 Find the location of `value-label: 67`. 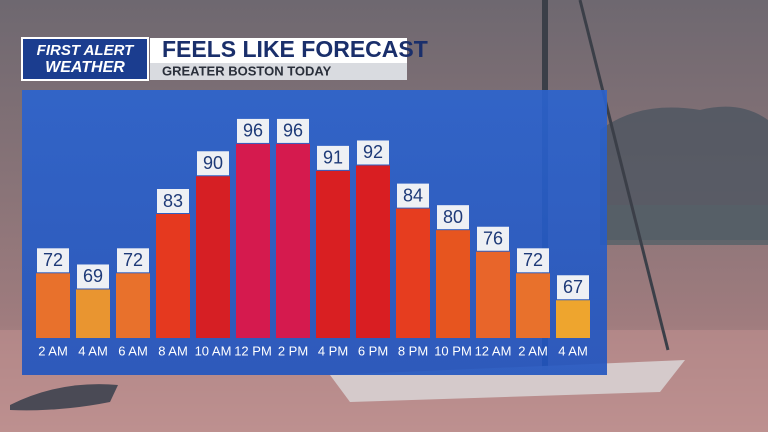

value-label: 67 is located at coordinates (573, 287).